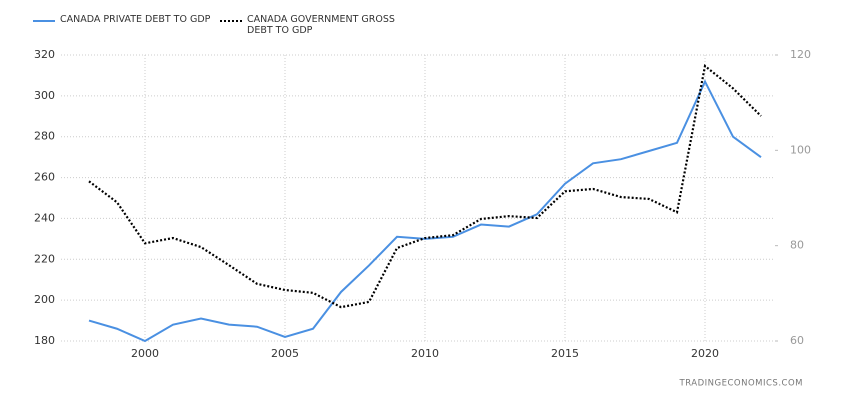 The width and height of the screenshot is (850, 400). What do you see at coordinates (44, 299) in the screenshot?
I see `y-tick-label: 200` at bounding box center [44, 299].